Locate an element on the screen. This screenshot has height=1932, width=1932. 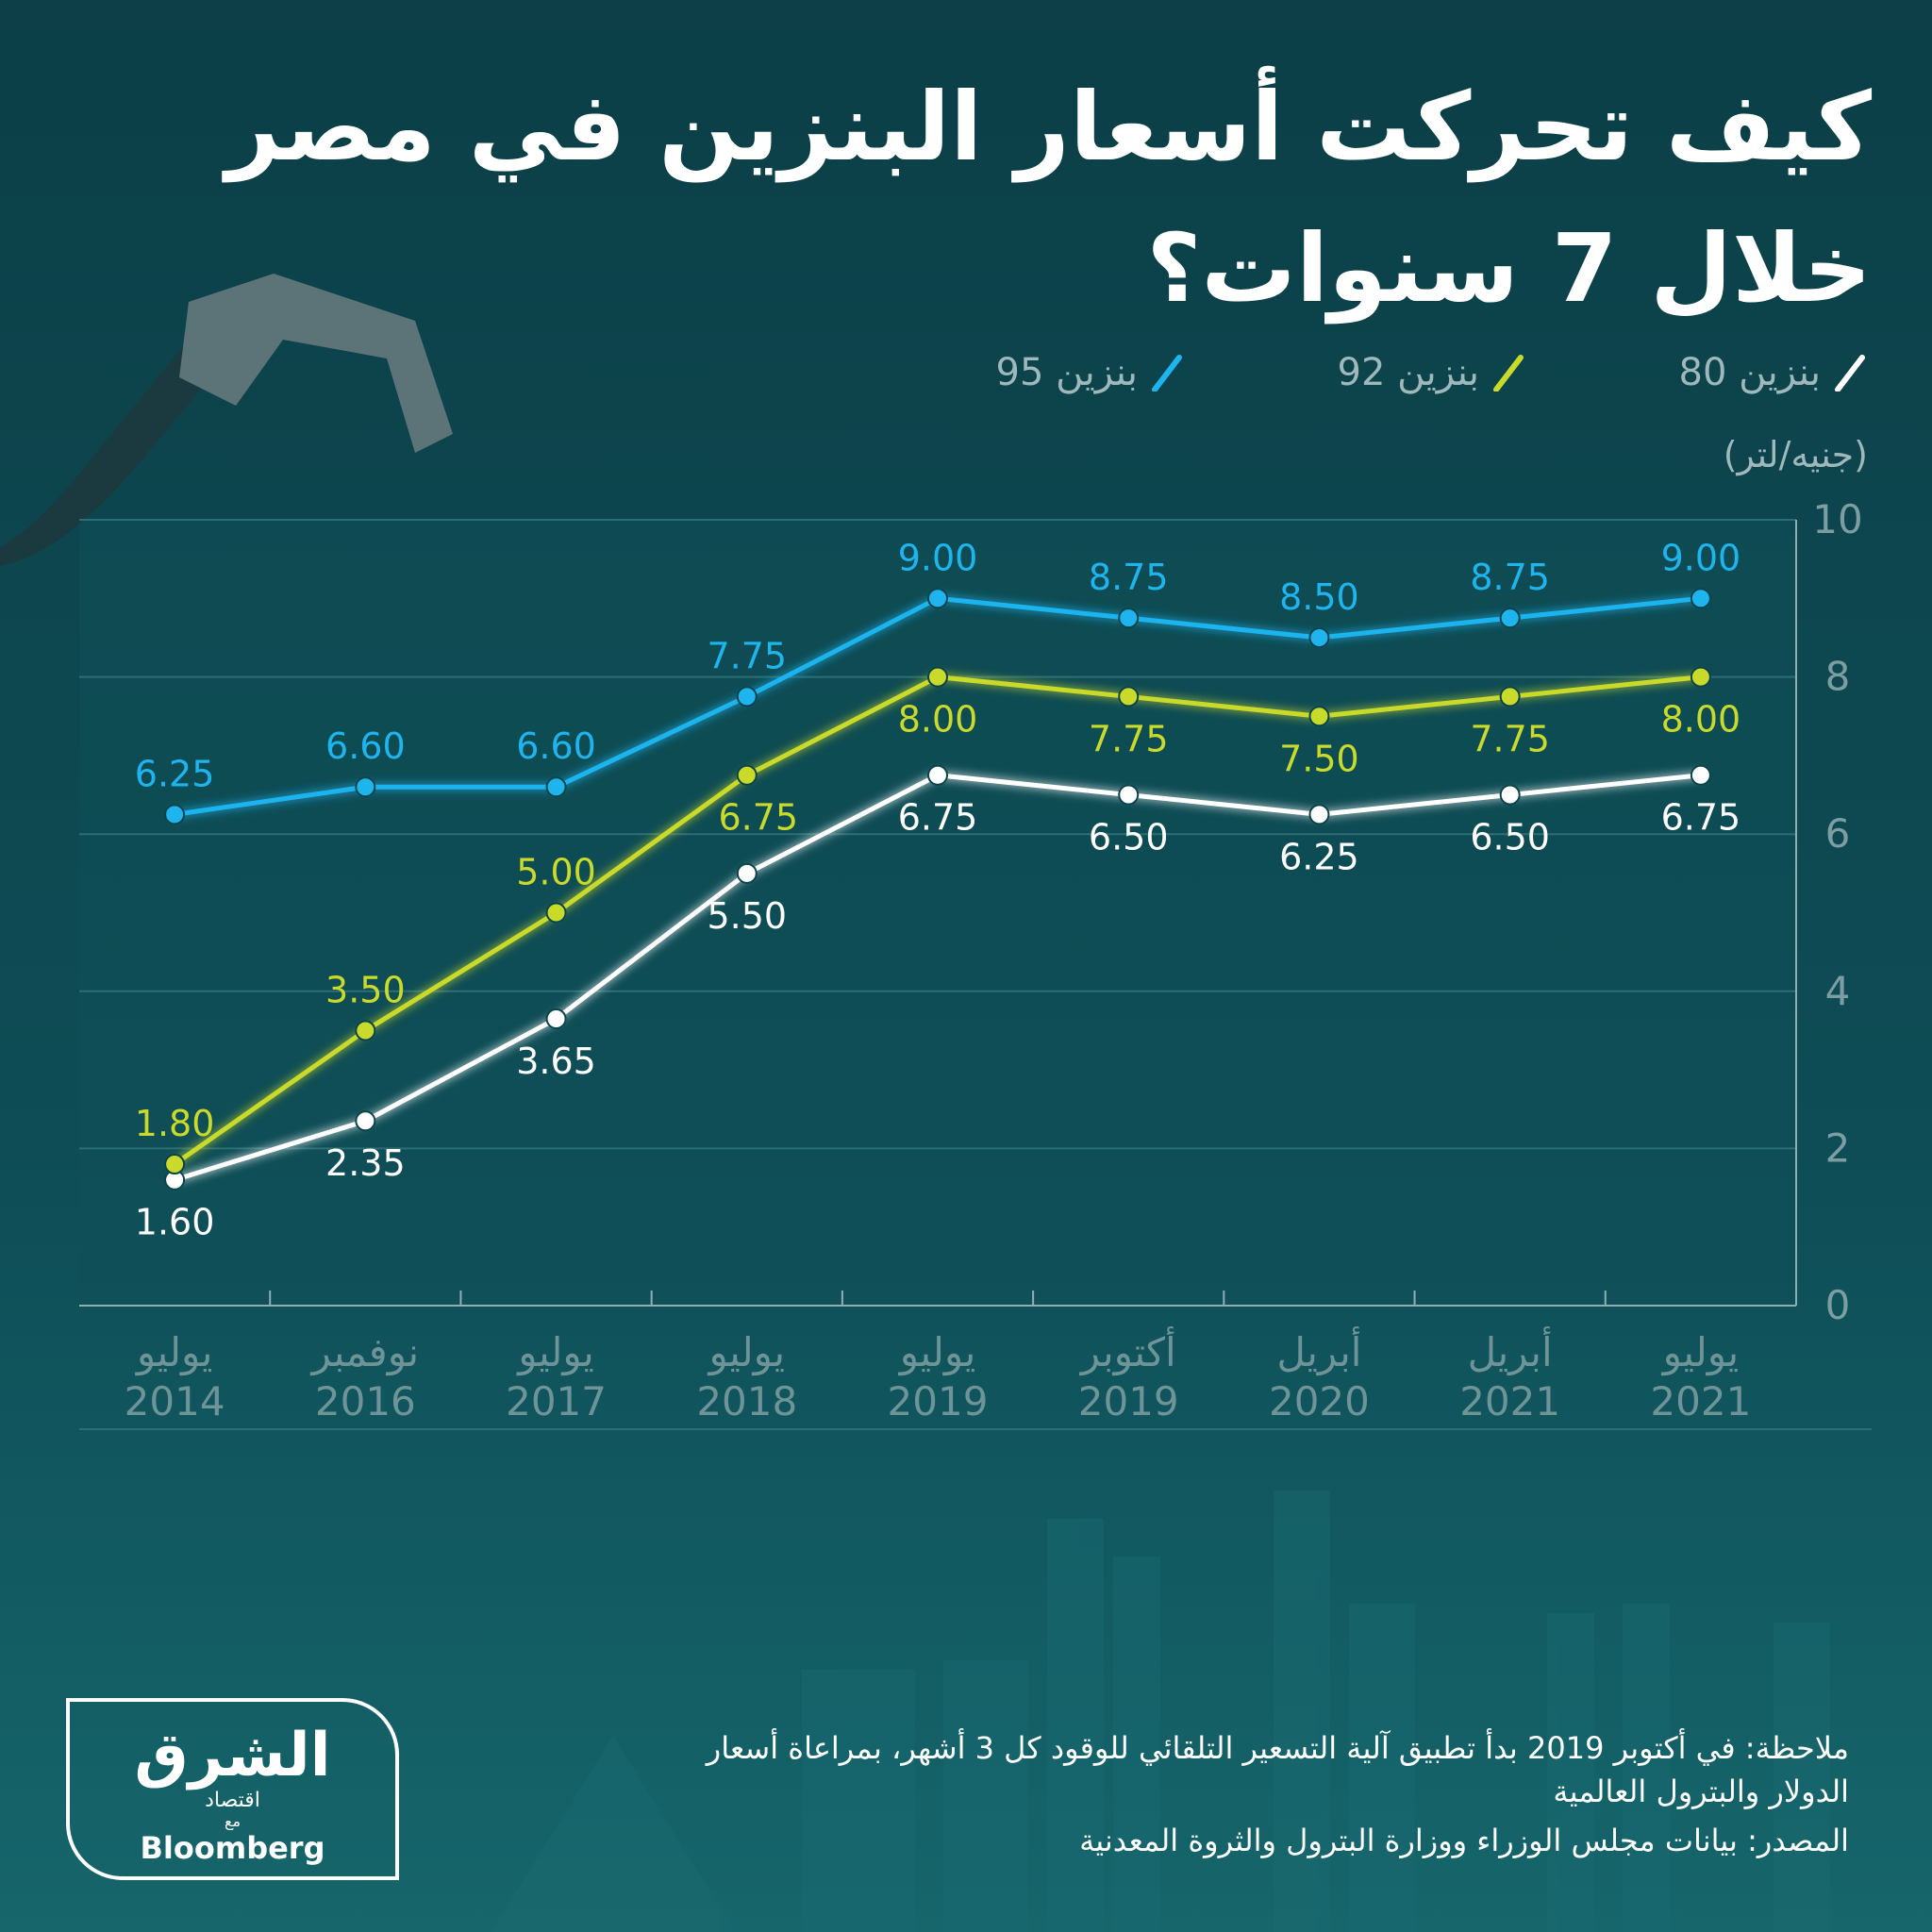
legend-item: بنزين 92 is located at coordinates (1431, 372).